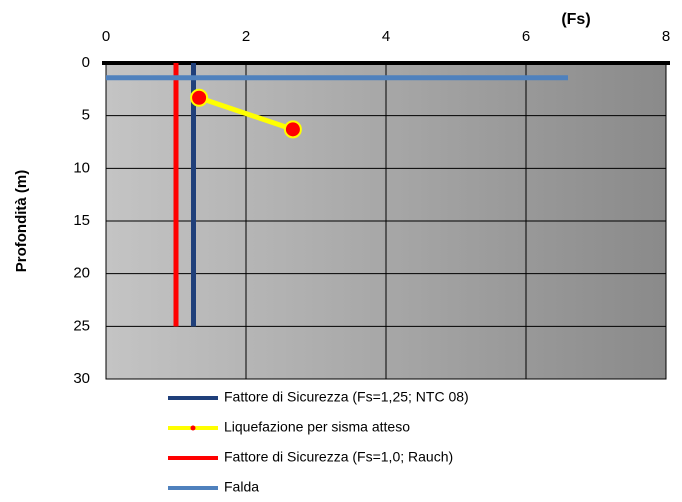 Image resolution: width=682 pixels, height=502 pixels. What do you see at coordinates (81, 220) in the screenshot?
I see `y-tick-label: 15` at bounding box center [81, 220].